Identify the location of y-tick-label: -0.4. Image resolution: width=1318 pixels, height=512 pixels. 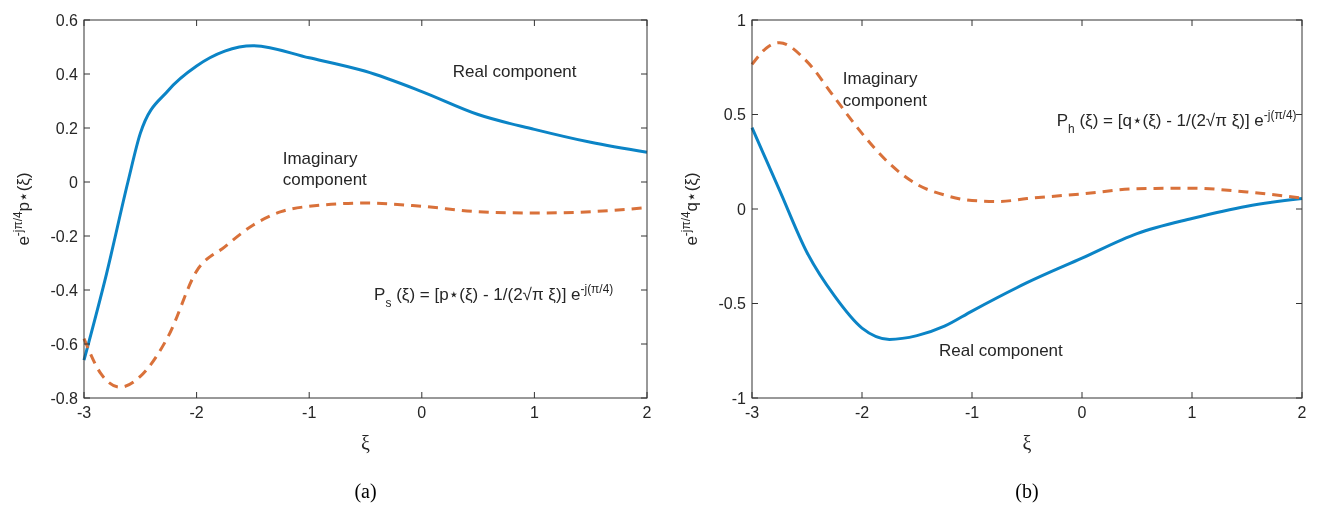
(64, 290).